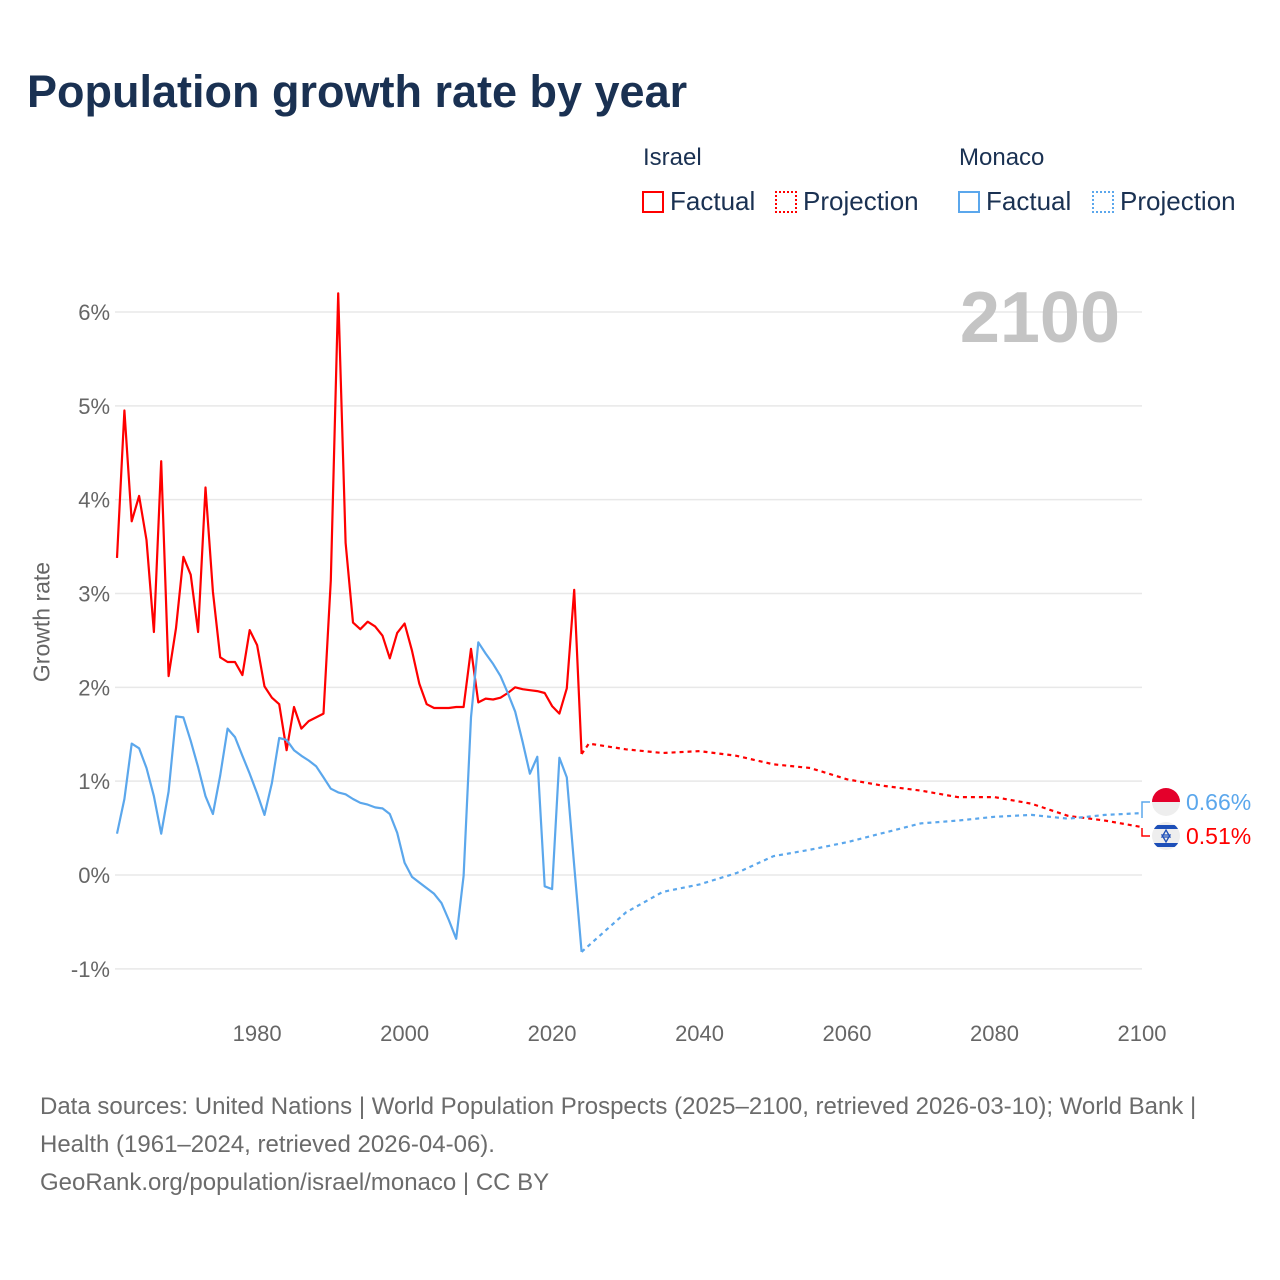 Image resolution: width=1280 pixels, height=1280 pixels. I want to click on x-tick-label: 2060, so click(847, 1033).